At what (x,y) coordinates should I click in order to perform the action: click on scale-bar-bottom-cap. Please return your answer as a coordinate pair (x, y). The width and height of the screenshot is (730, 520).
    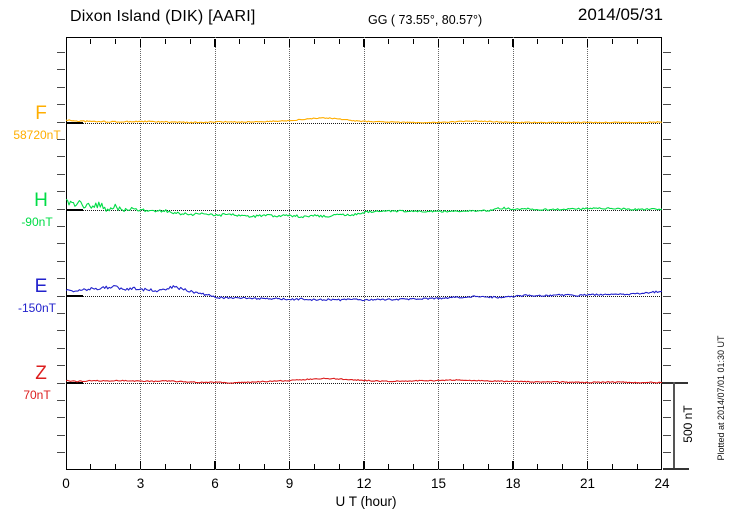
    Looking at the image, I should click on (676, 469).